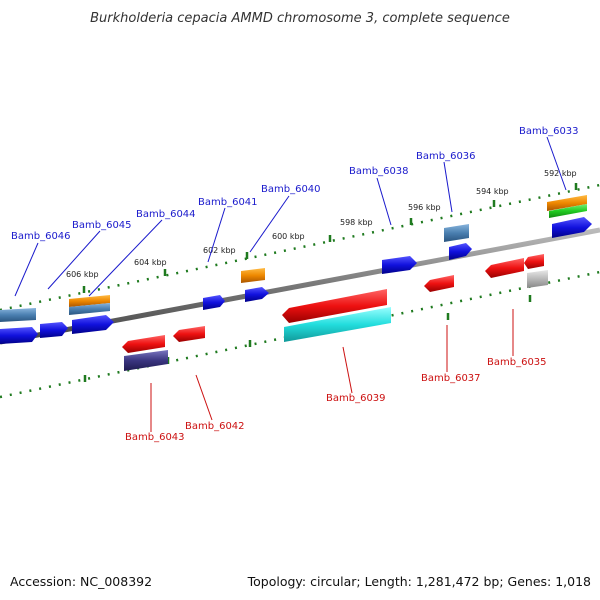 This screenshot has width=600, height=600. I want to click on gene-label: Bamb_6038, so click(379, 171).